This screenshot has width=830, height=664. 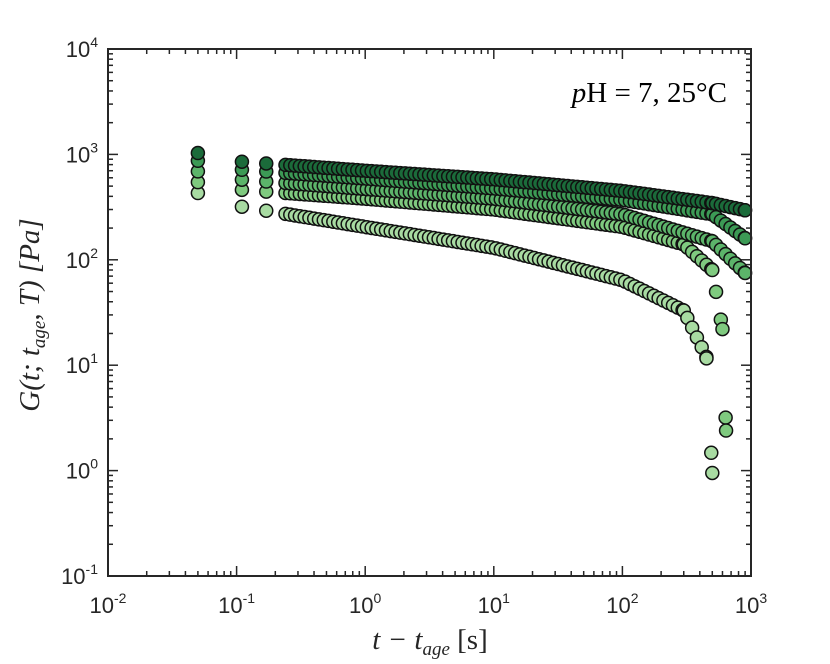 I want to click on y-tick-label: 10¹, so click(x=82, y=364).